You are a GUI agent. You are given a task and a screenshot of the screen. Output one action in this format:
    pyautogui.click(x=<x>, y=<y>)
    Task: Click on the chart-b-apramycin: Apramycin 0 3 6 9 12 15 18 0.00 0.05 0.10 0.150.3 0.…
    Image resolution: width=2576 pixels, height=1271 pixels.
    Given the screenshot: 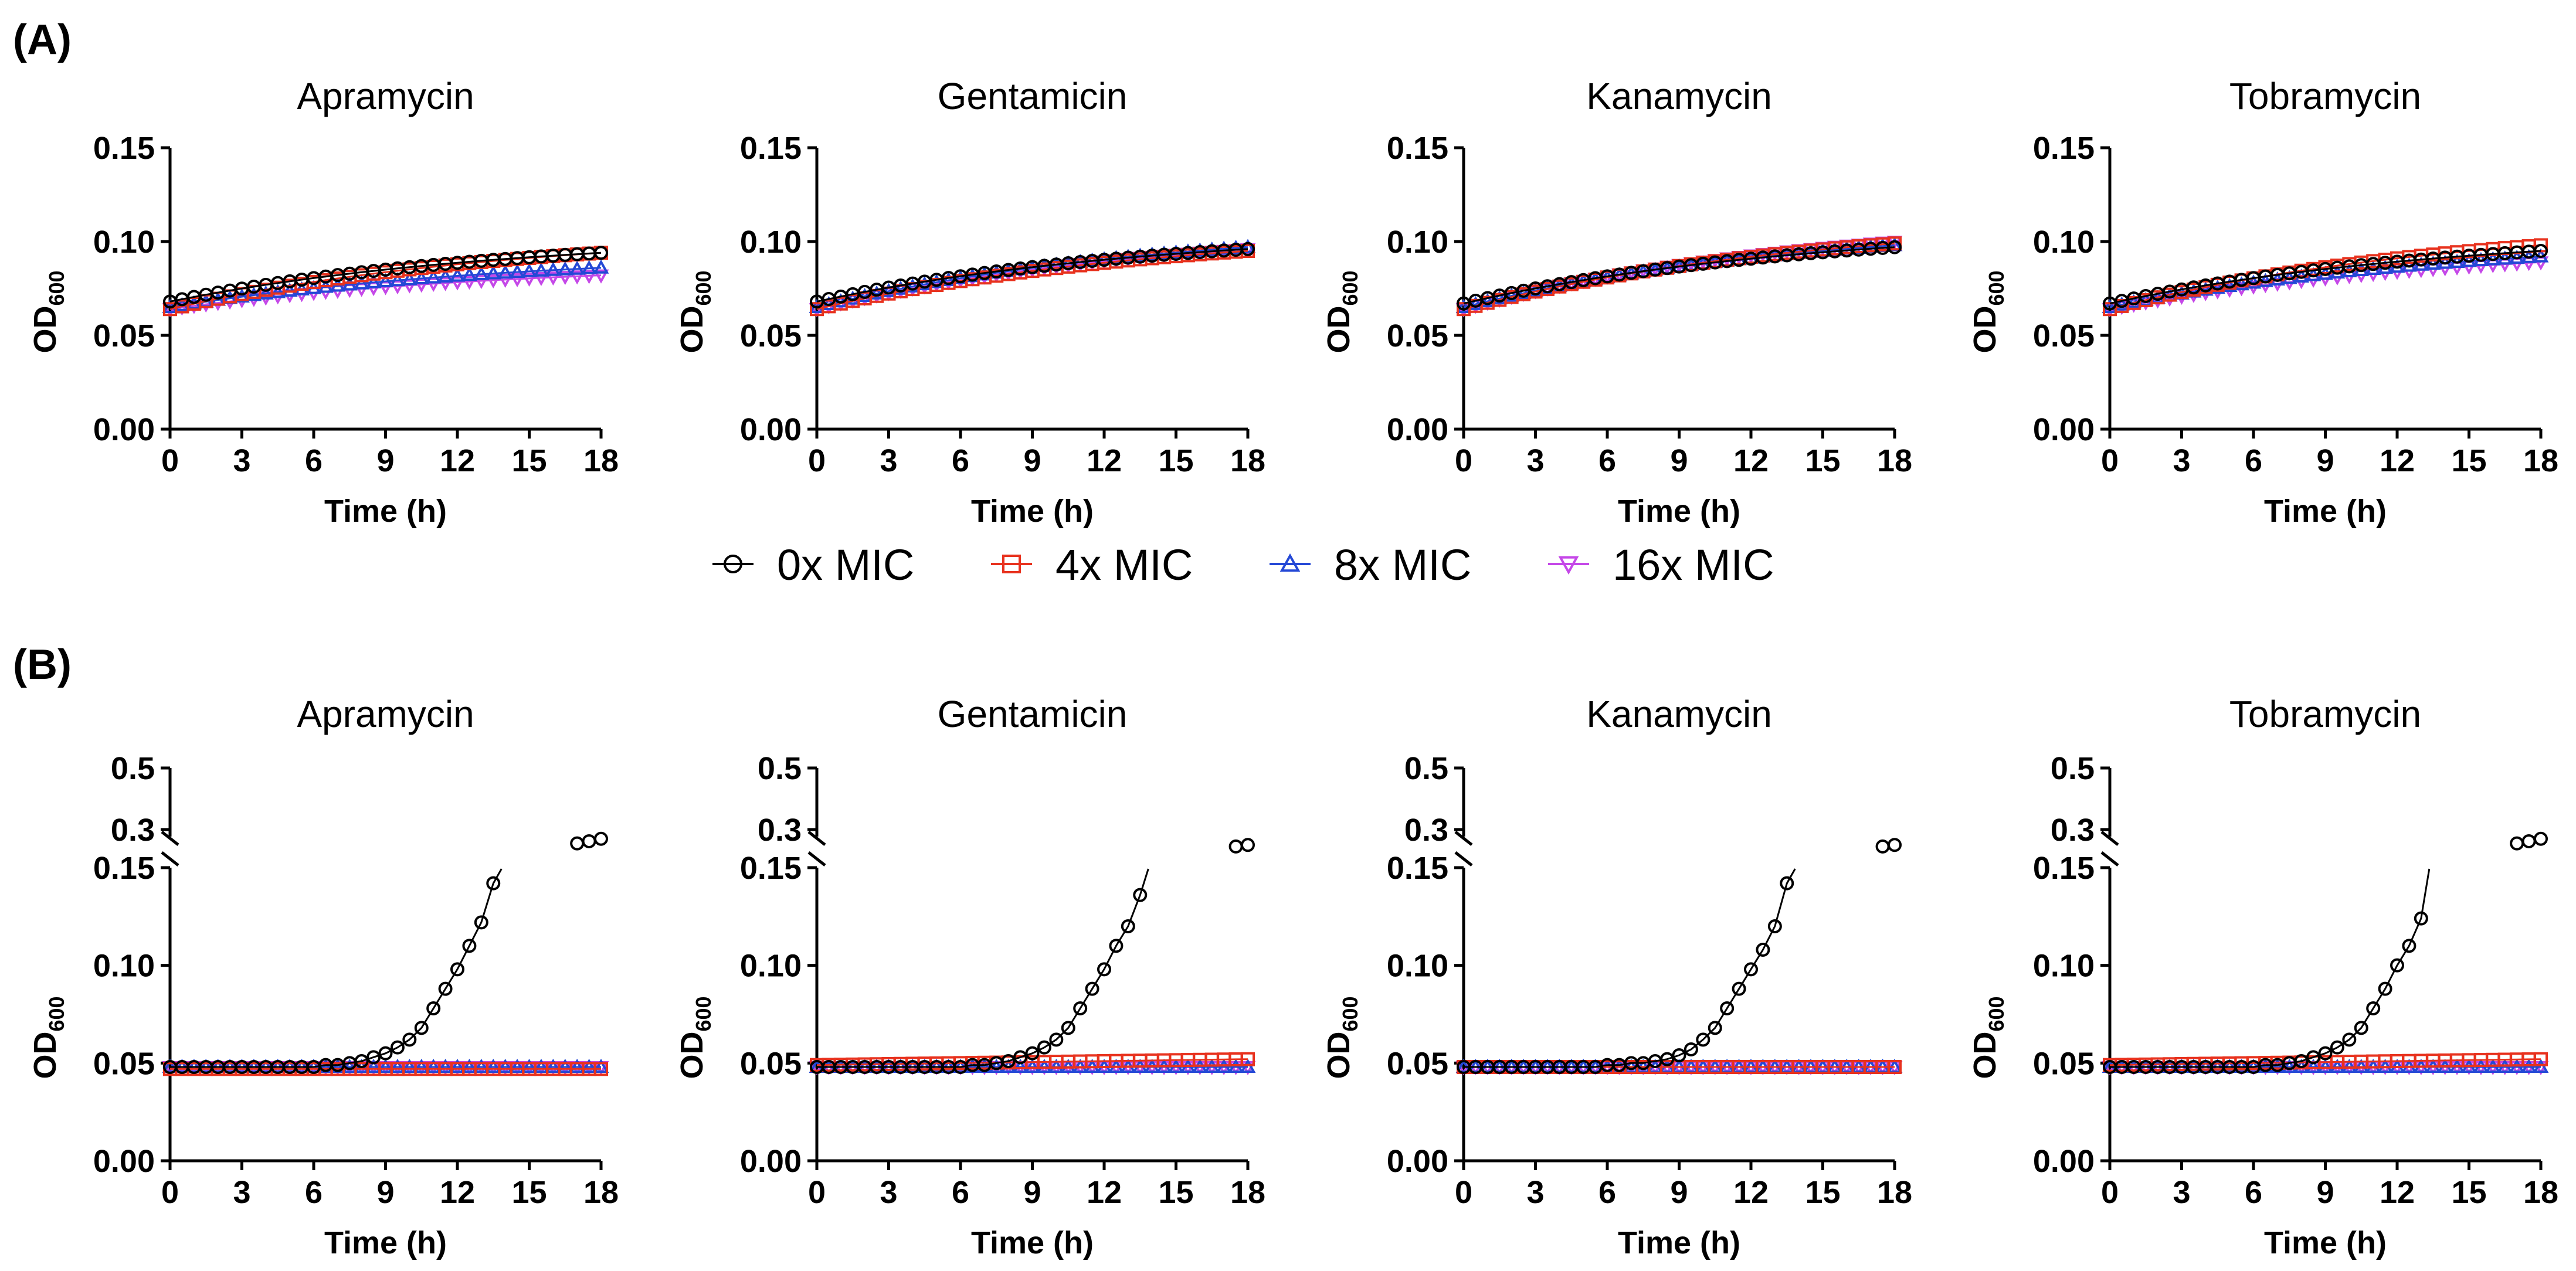 What is the action you would take?
    pyautogui.click(x=323, y=976)
    